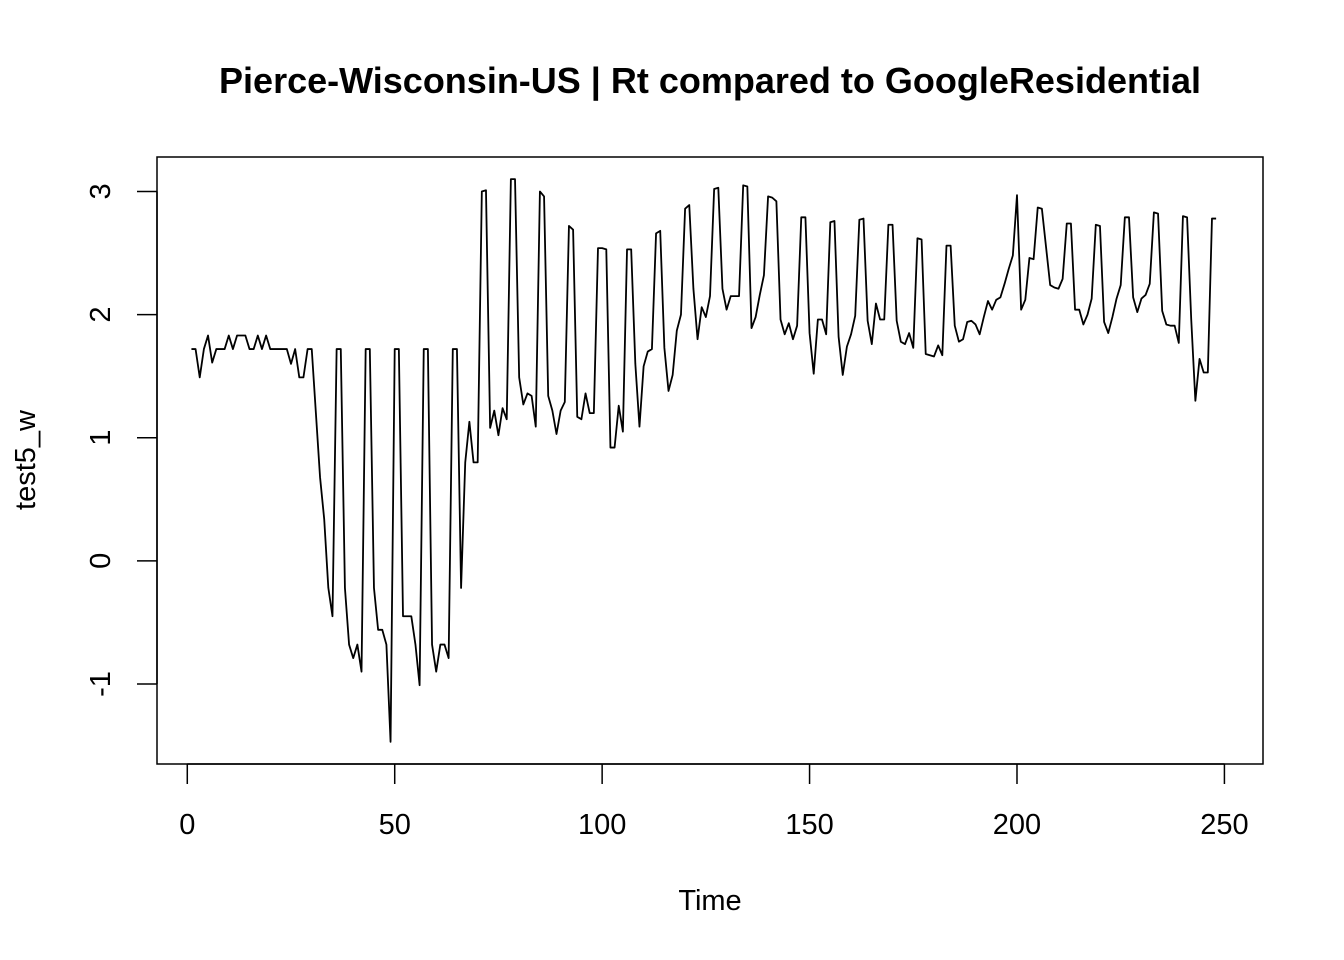 The height and width of the screenshot is (960, 1344). Describe the element at coordinates (395, 825) in the screenshot. I see `x-tick-label: 50` at that location.